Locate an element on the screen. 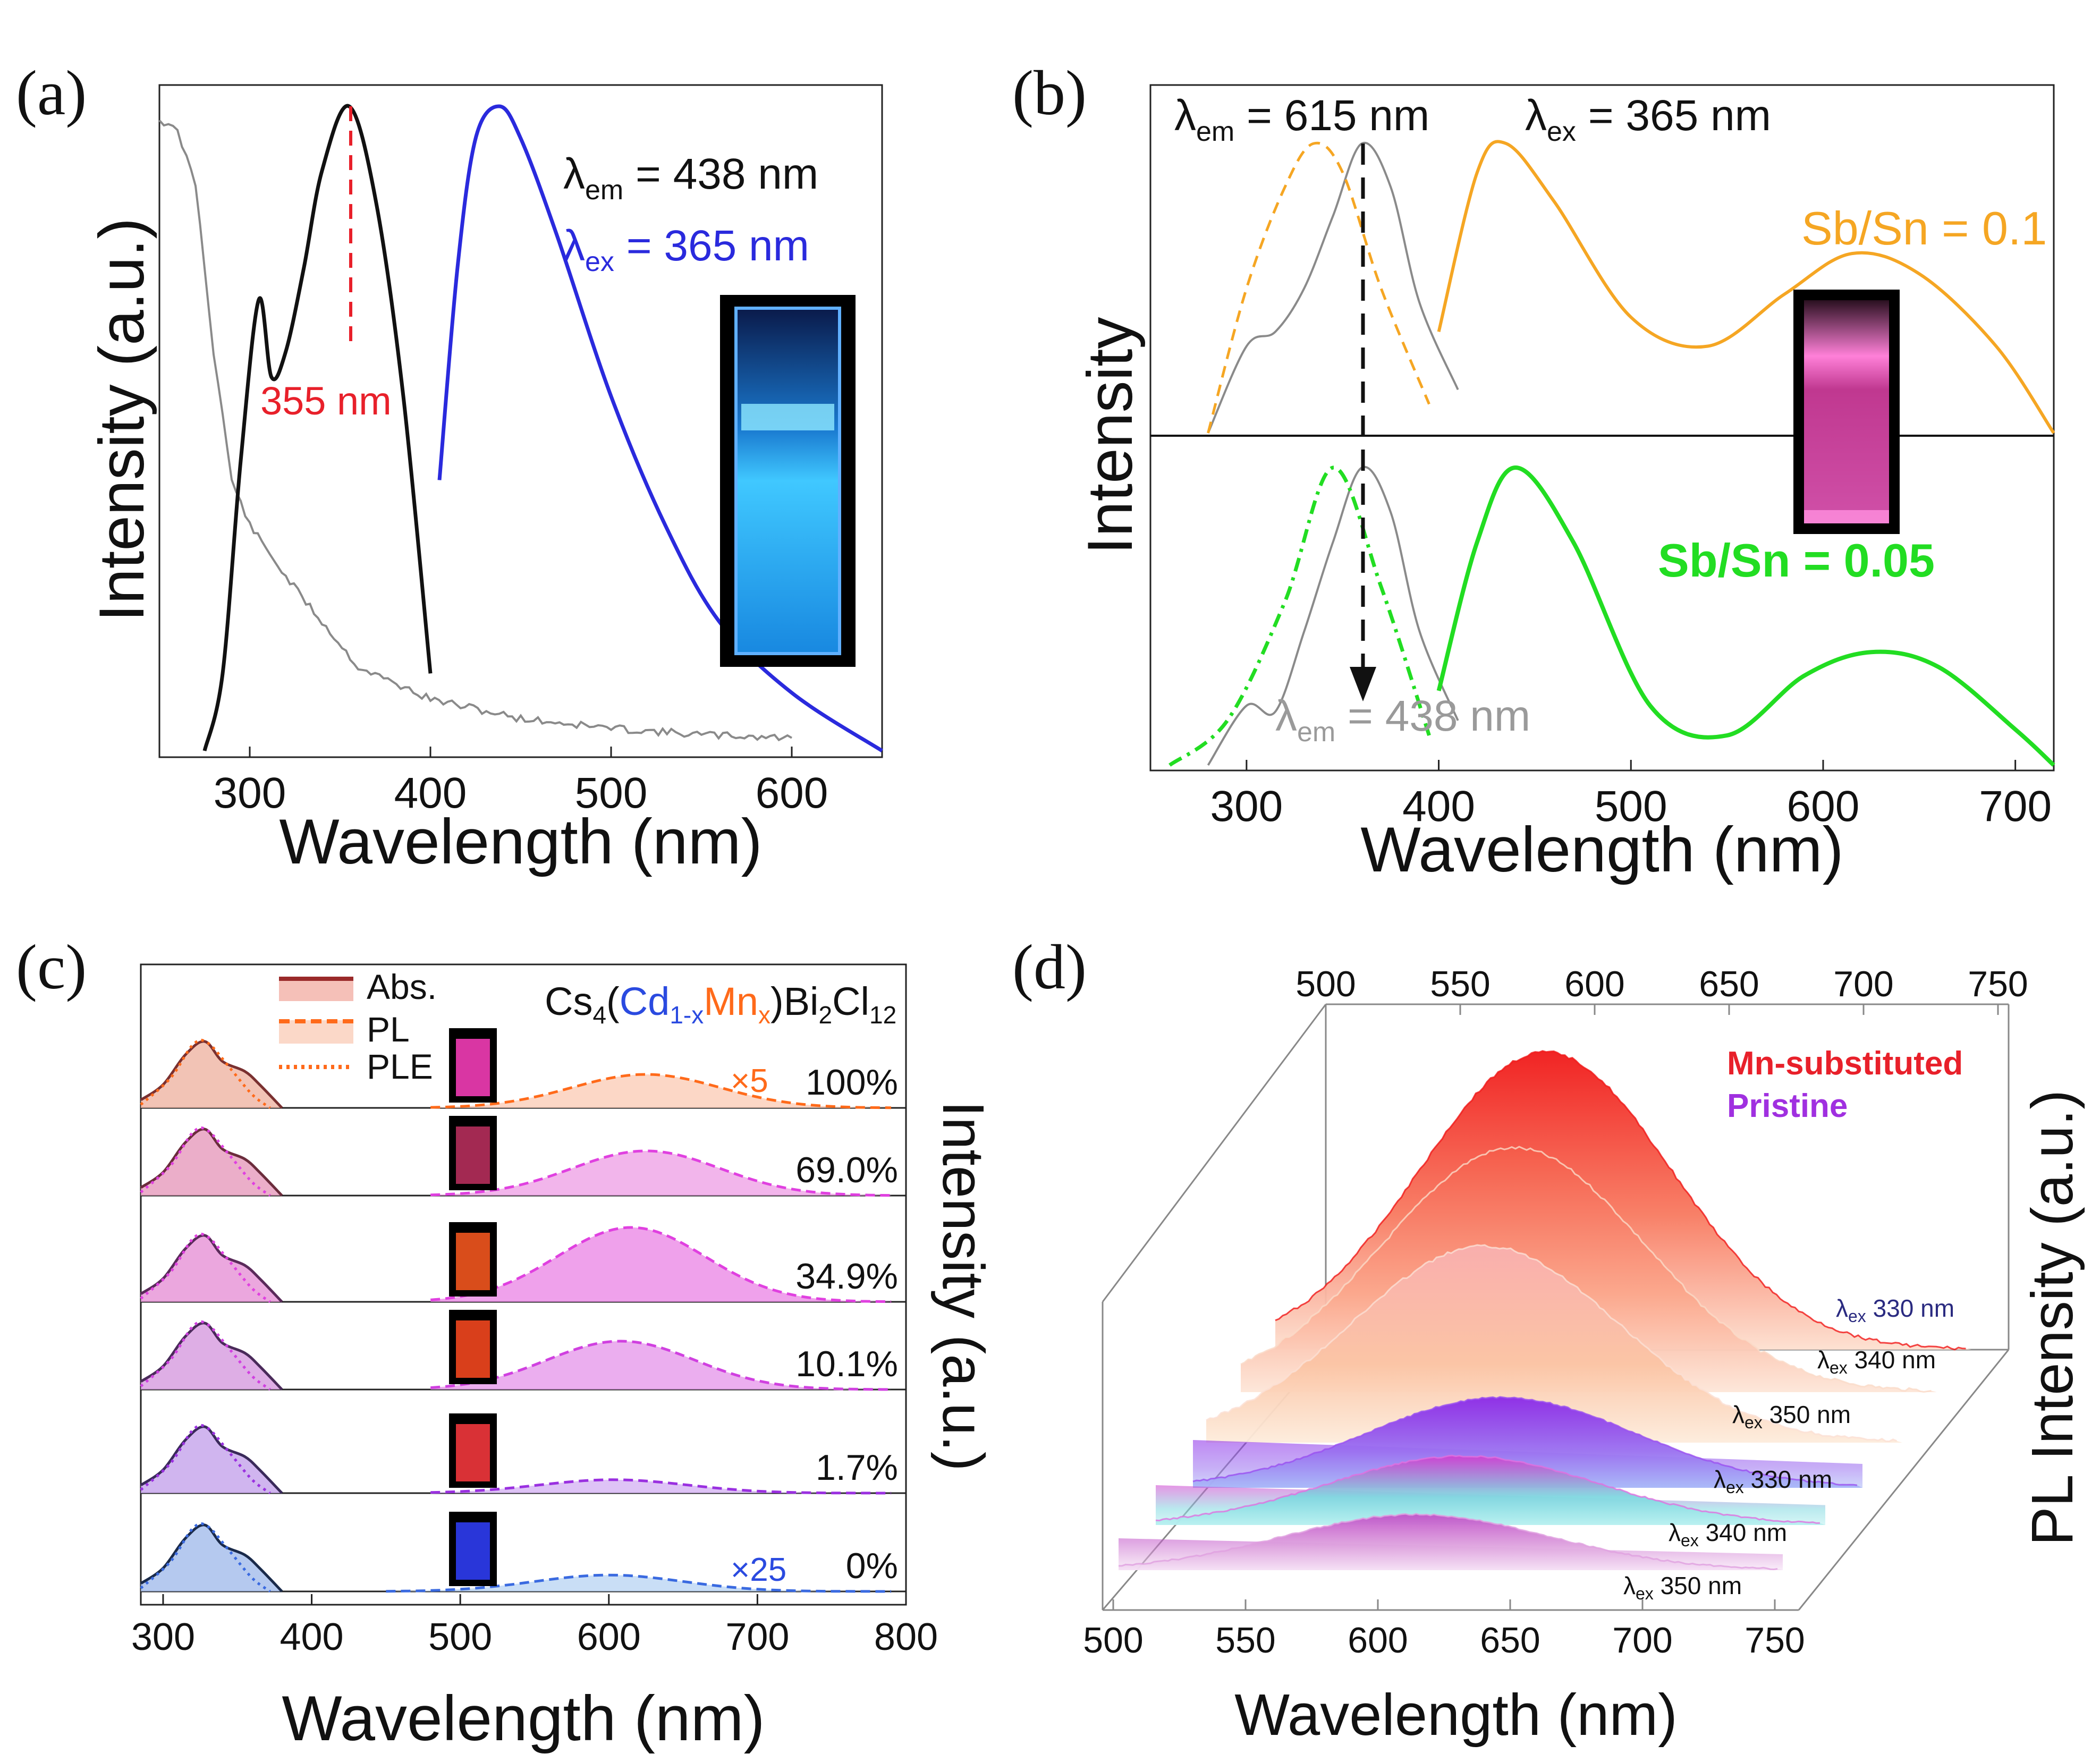 This screenshot has height=1762, width=2100. b-top-pl is located at coordinates (1746, 287).